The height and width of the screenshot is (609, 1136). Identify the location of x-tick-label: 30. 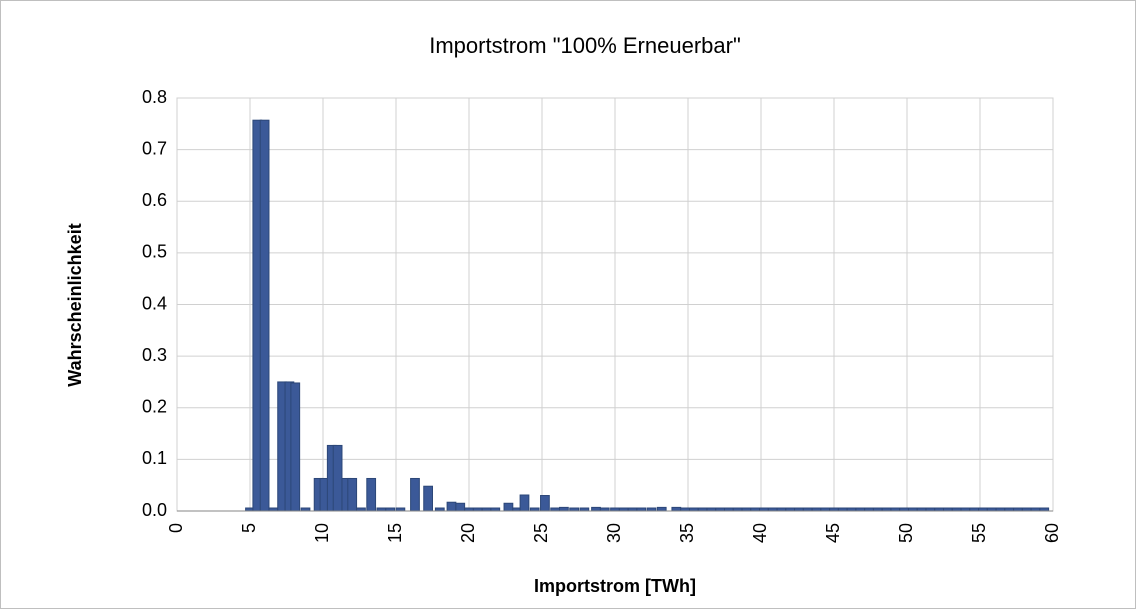
(614, 533).